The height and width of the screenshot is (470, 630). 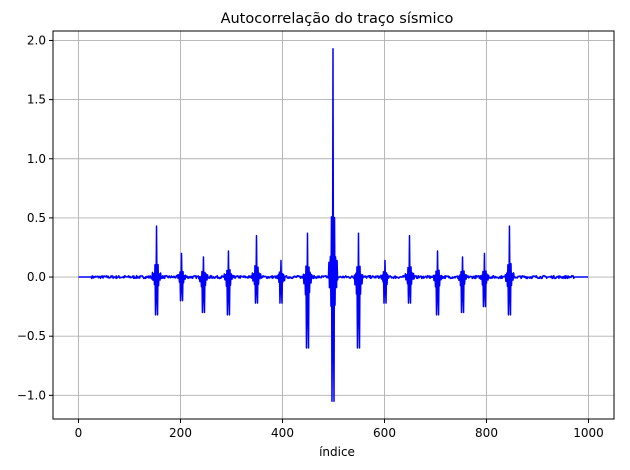 I want to click on chart-title: Autocorrelação do traço sísmico, so click(x=337, y=19).